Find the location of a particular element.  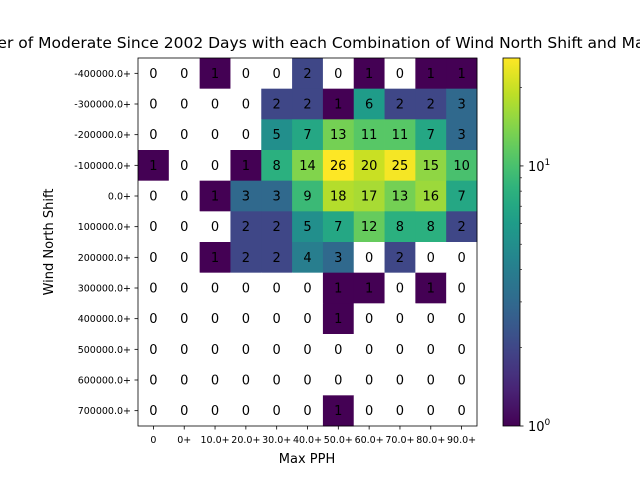

cell-value-label: 14 is located at coordinates (307, 166).